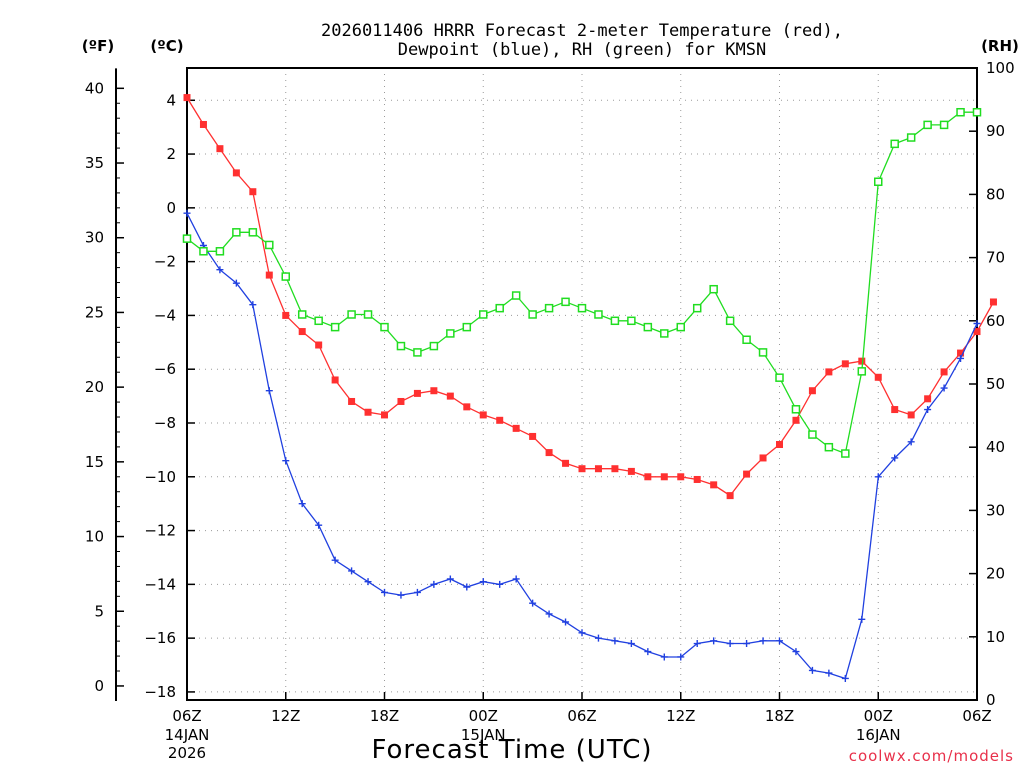 The height and width of the screenshot is (768, 1024). Describe the element at coordinates (94, 537) in the screenshot. I see `f-tick-label-6: 10` at that location.